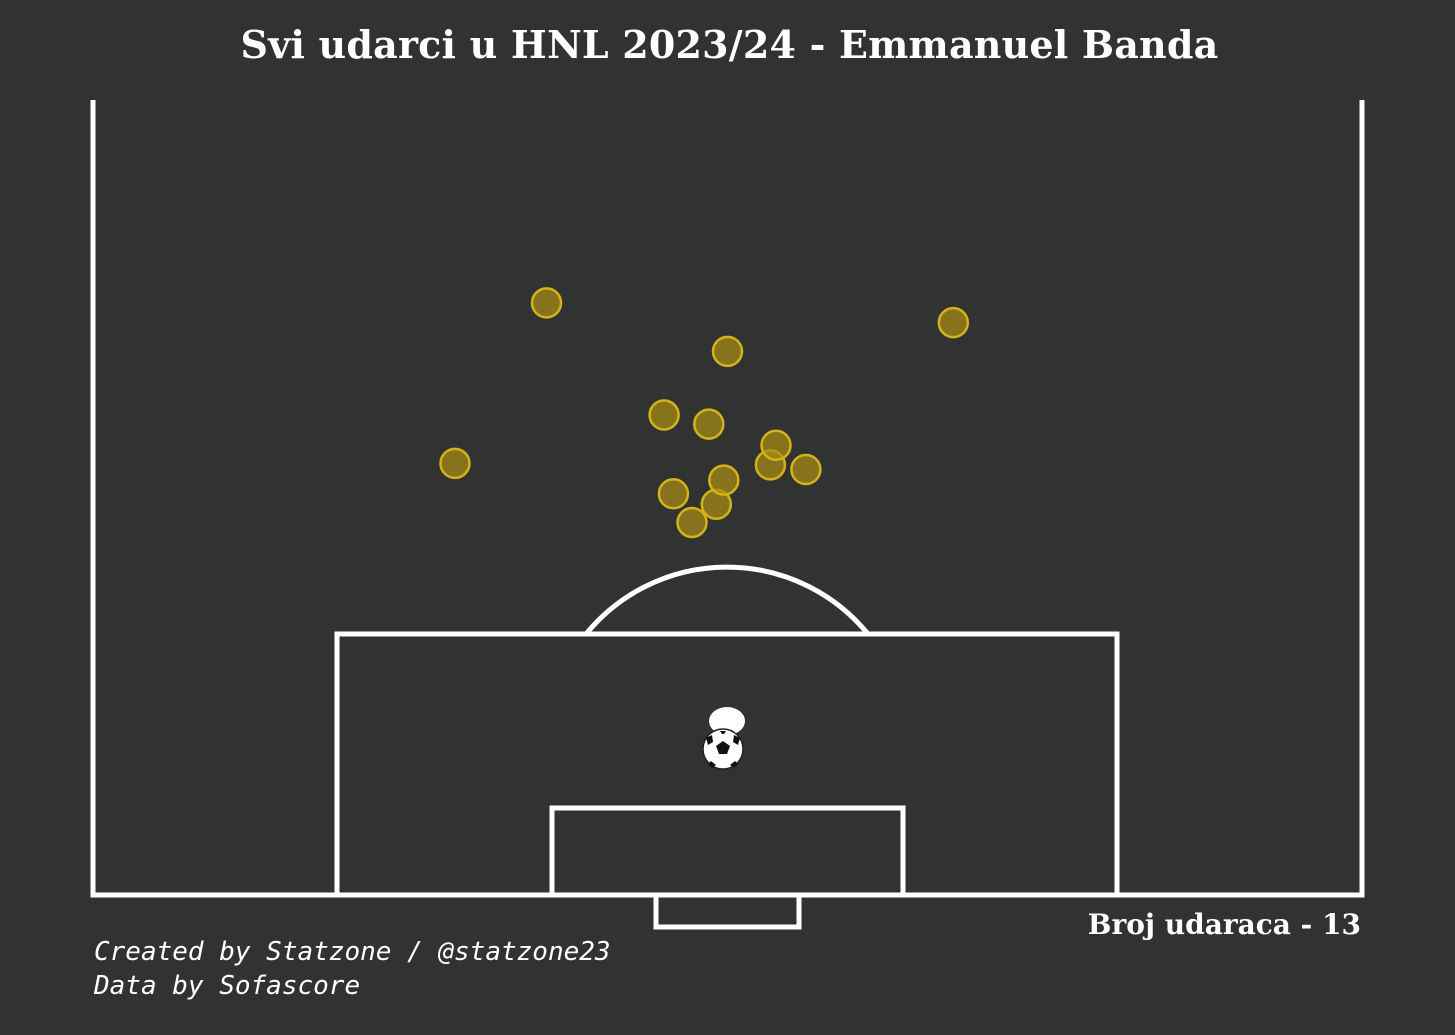  What do you see at coordinates (723, 749) in the screenshot?
I see `football-icon` at bounding box center [723, 749].